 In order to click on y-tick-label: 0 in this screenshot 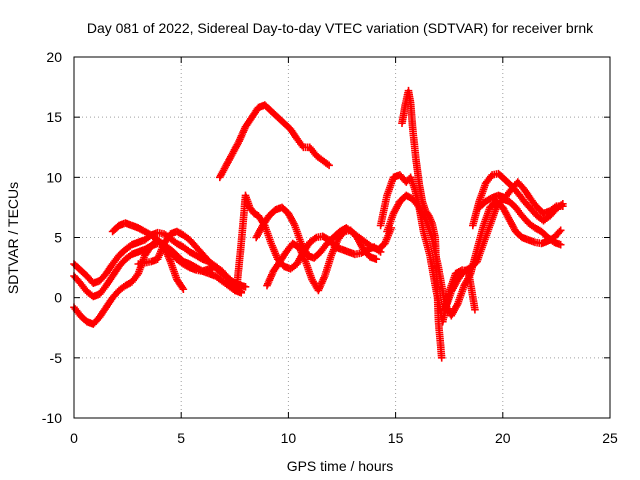, I will do `click(58, 298)`.